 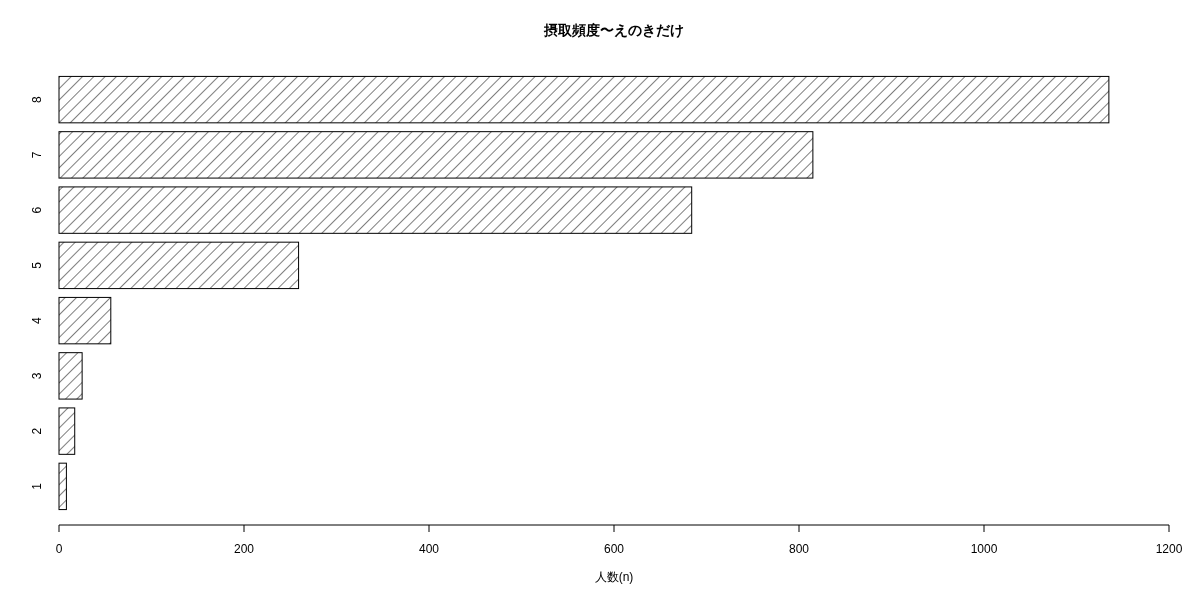 I want to click on x-tick-label: 400, so click(x=429, y=549).